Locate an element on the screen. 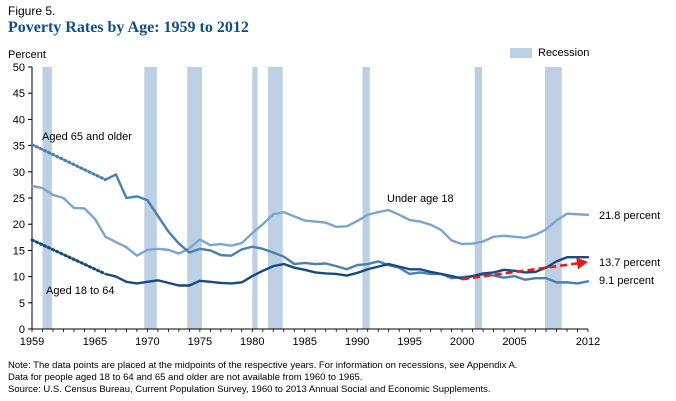 The image size is (676, 401). x-tick-label: 1959 is located at coordinates (32, 342).